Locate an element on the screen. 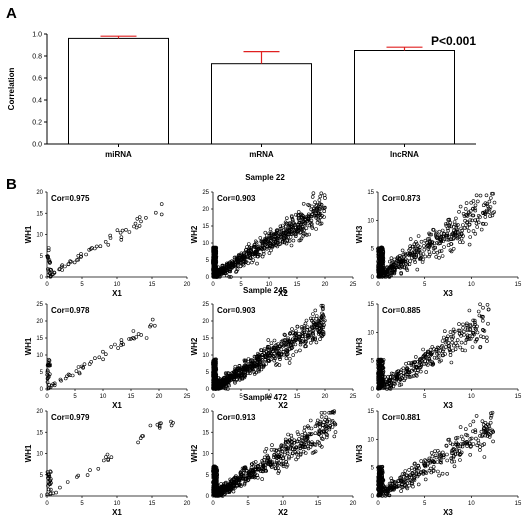 Image resolution: width=529 pixels, height=518 pixels. y-tick-label: 1.0 is located at coordinates (37, 35).